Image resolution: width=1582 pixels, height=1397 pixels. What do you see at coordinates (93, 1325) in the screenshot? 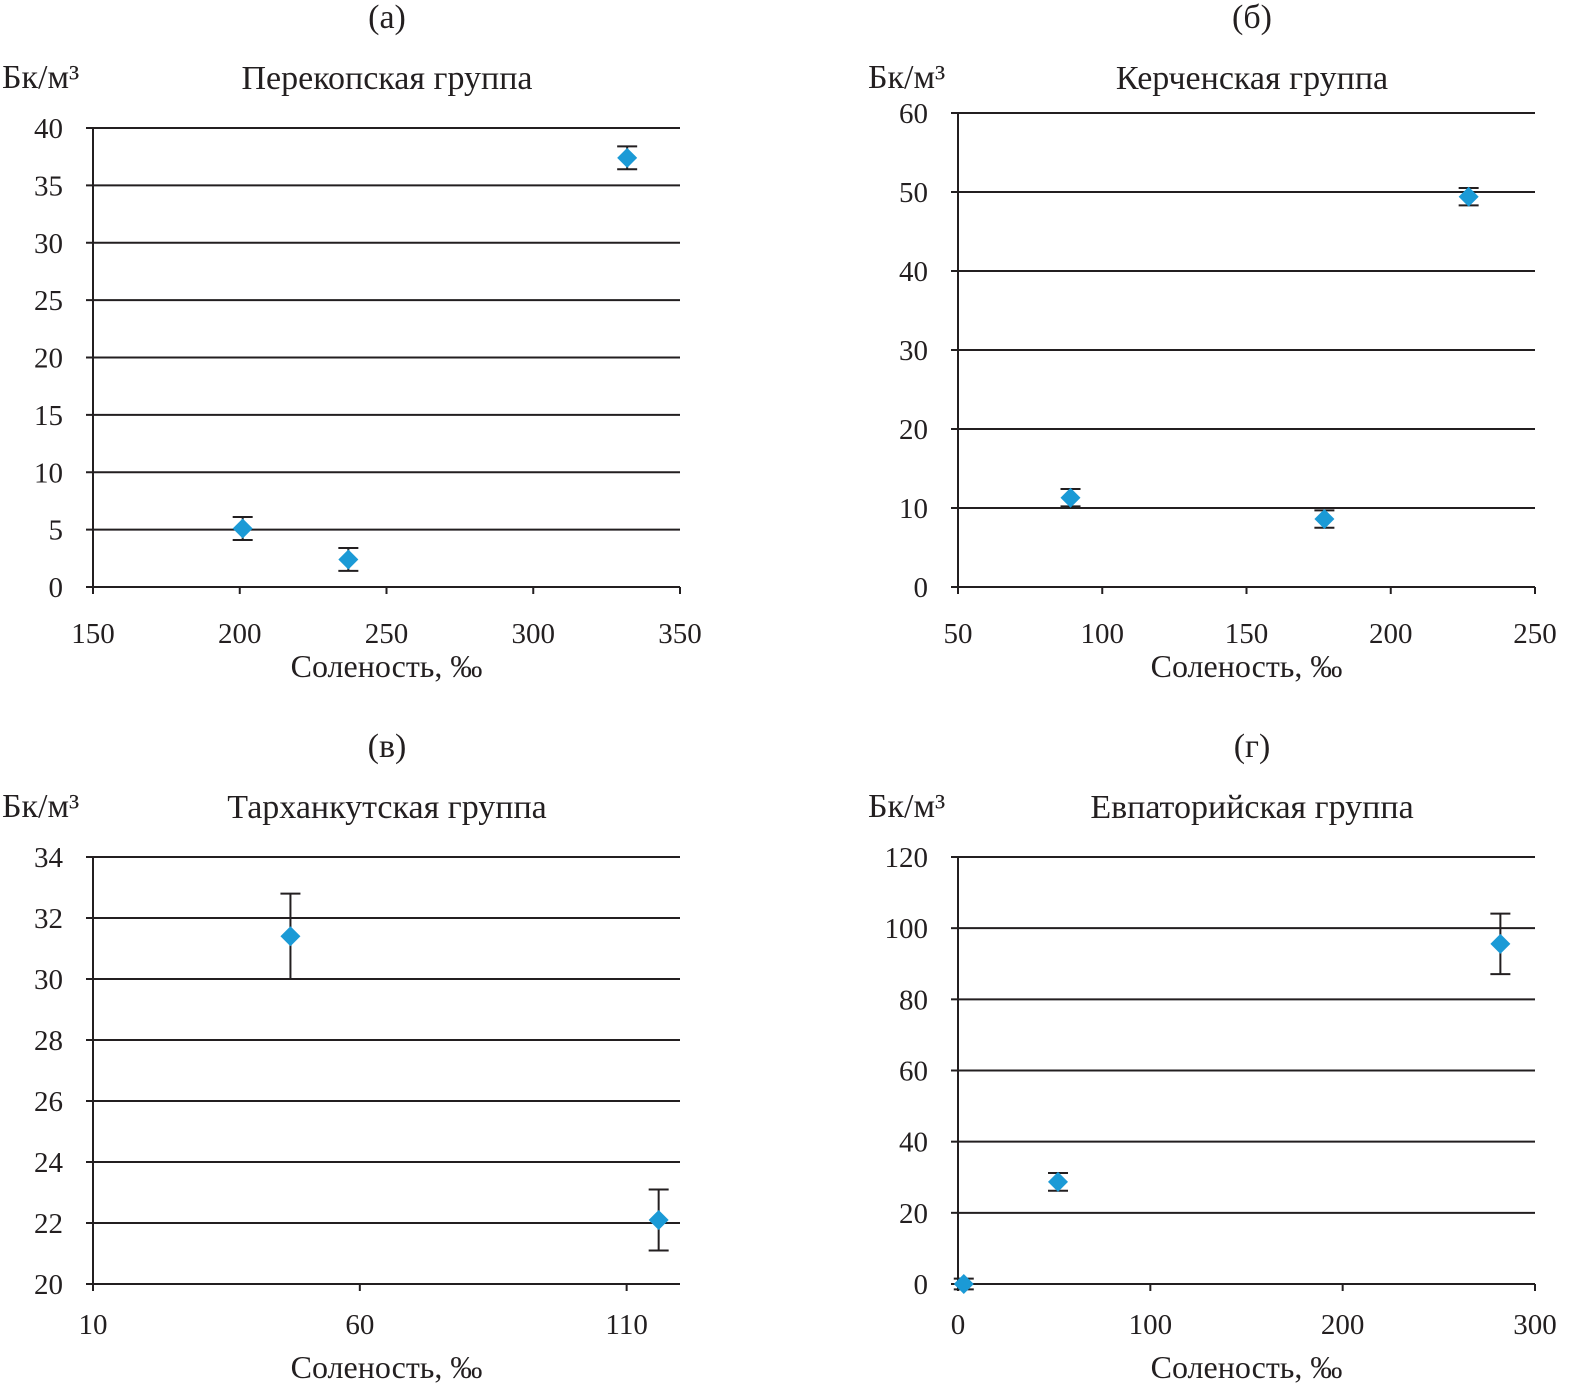
I see `x-tick-label: 10` at bounding box center [93, 1325].